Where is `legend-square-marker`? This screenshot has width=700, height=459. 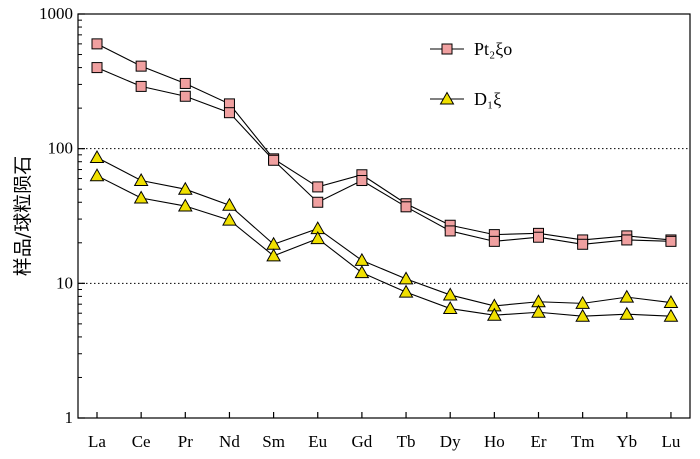
legend-square-marker is located at coordinates (447, 49).